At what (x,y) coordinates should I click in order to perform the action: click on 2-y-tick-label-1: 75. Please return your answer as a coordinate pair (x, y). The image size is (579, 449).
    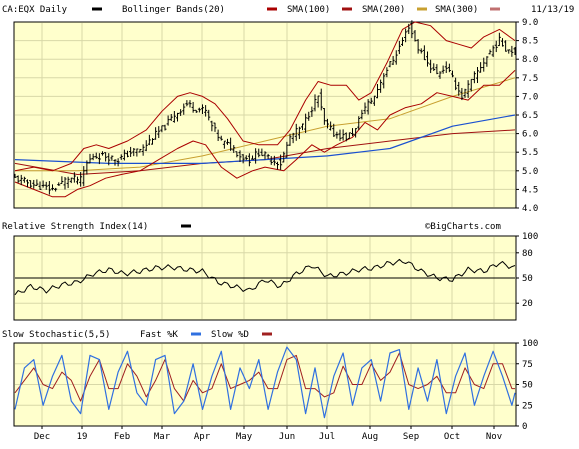
    Looking at the image, I should click on (527, 365).